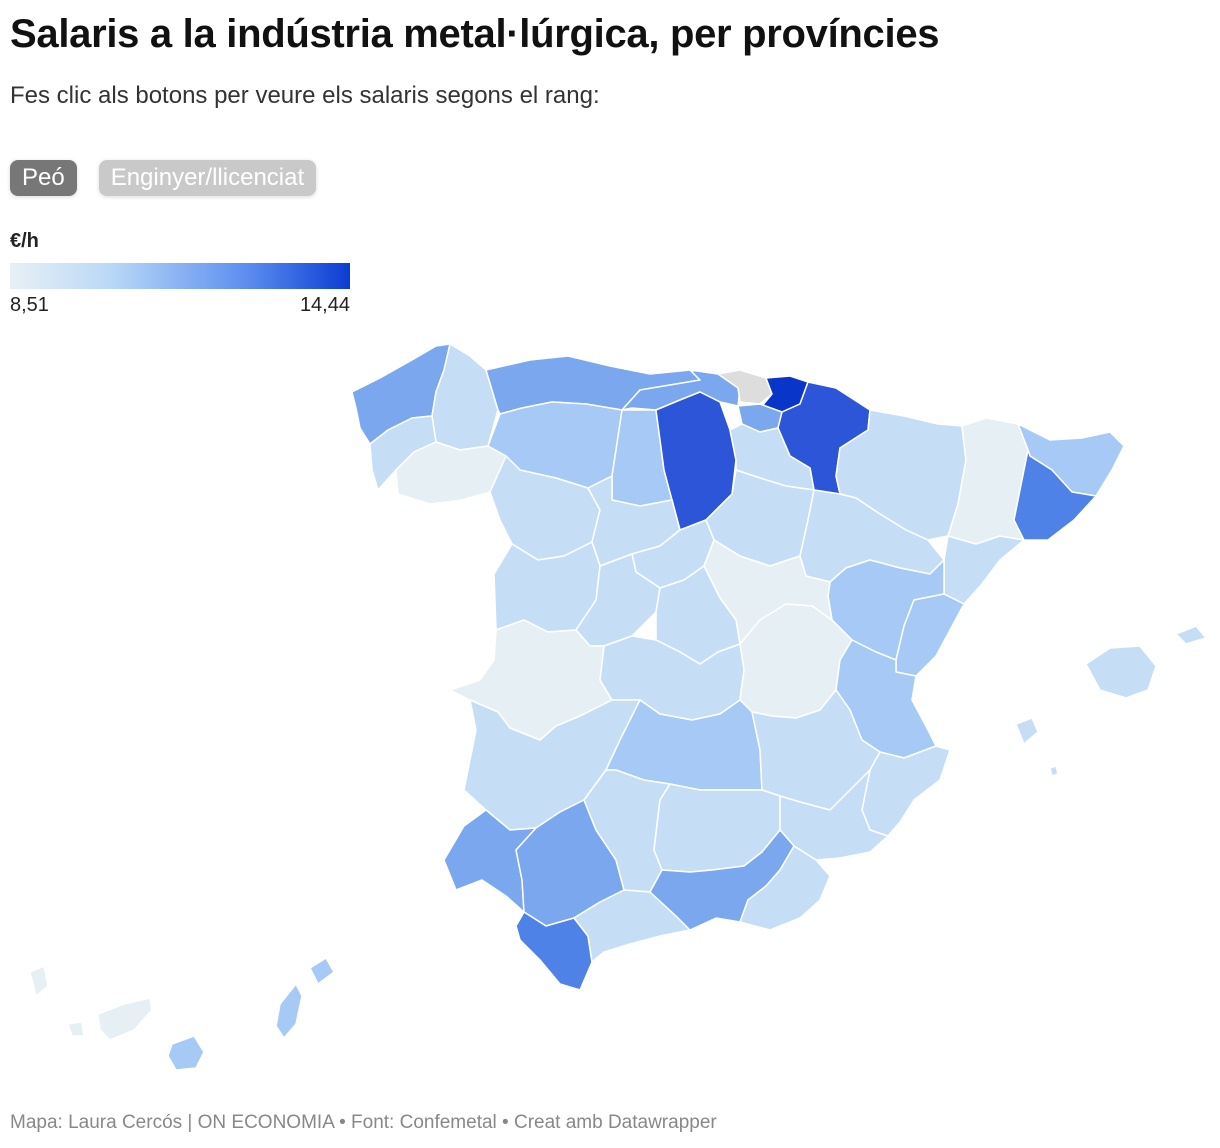  Describe the element at coordinates (43, 178) in the screenshot. I see `peo-button: Peó` at that location.